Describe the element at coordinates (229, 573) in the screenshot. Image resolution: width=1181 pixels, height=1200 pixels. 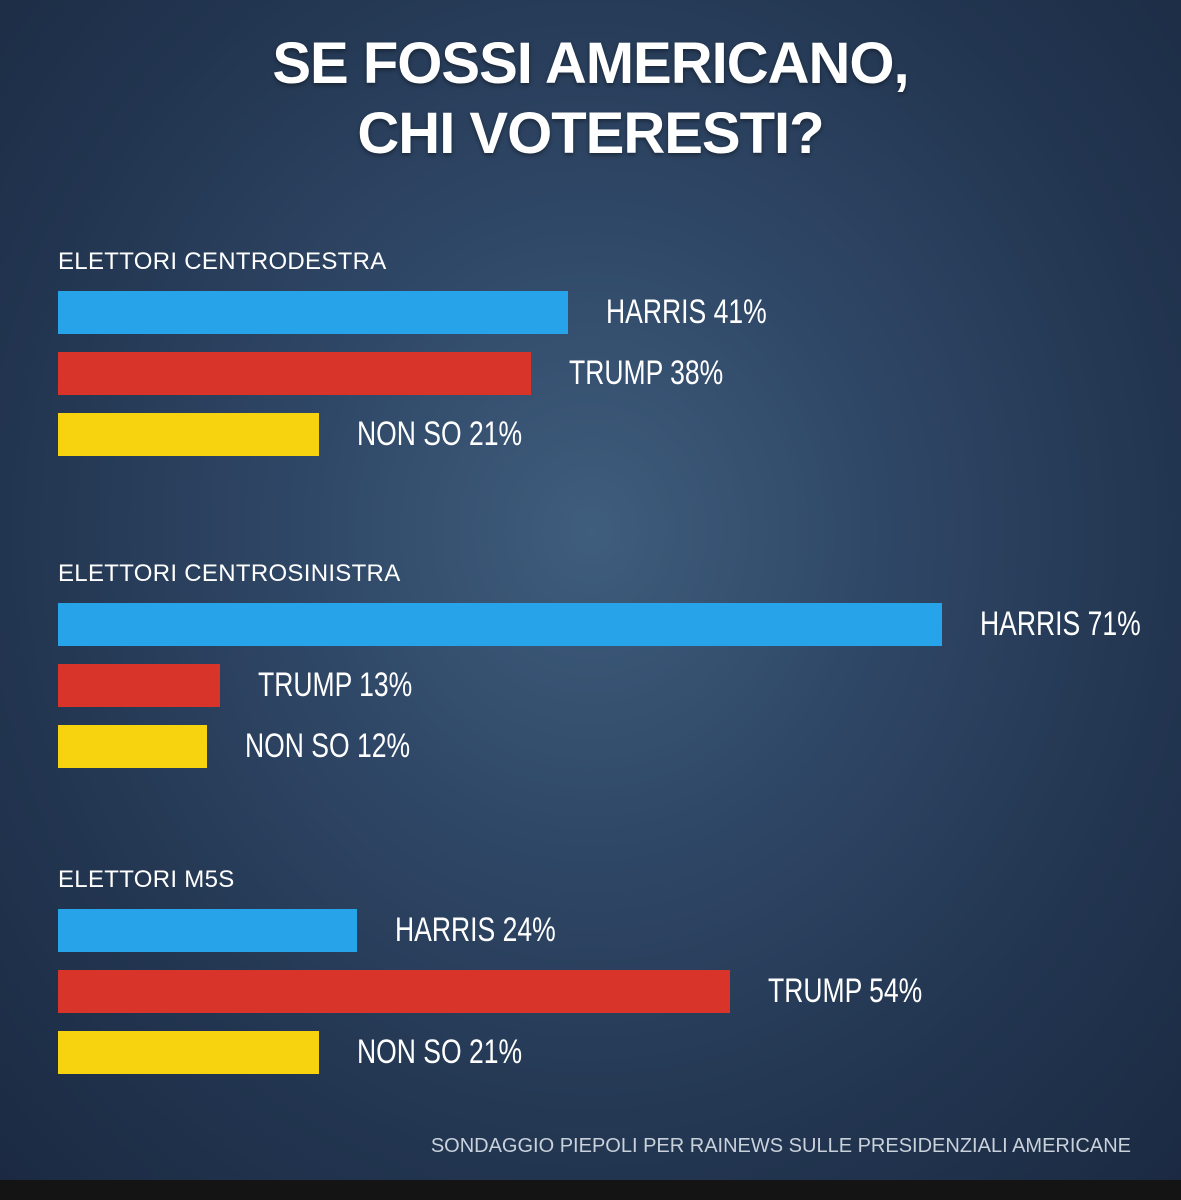
I see `group-label: ELETTORI CENTROSINISTRA` at that location.